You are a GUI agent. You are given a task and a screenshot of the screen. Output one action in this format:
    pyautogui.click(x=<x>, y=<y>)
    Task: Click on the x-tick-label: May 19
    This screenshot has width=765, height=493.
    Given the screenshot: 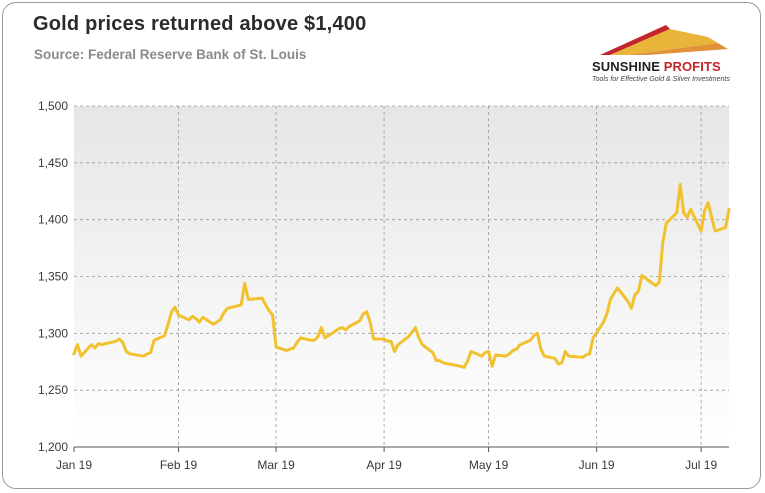 What is the action you would take?
    pyautogui.click(x=489, y=465)
    